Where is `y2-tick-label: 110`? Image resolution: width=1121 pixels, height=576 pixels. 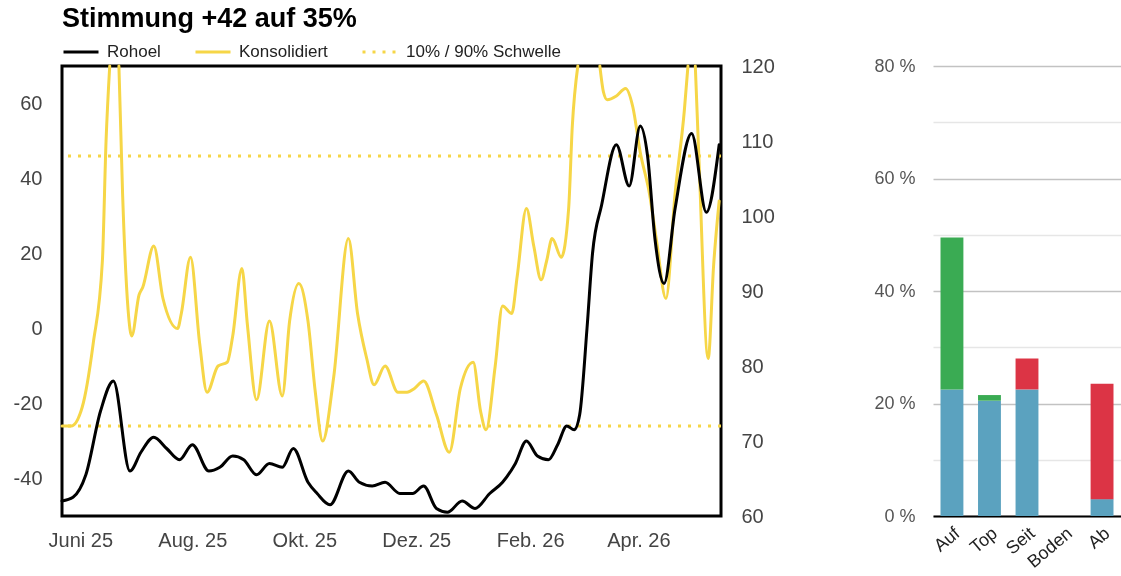 y2-tick-label: 110 is located at coordinates (757, 140).